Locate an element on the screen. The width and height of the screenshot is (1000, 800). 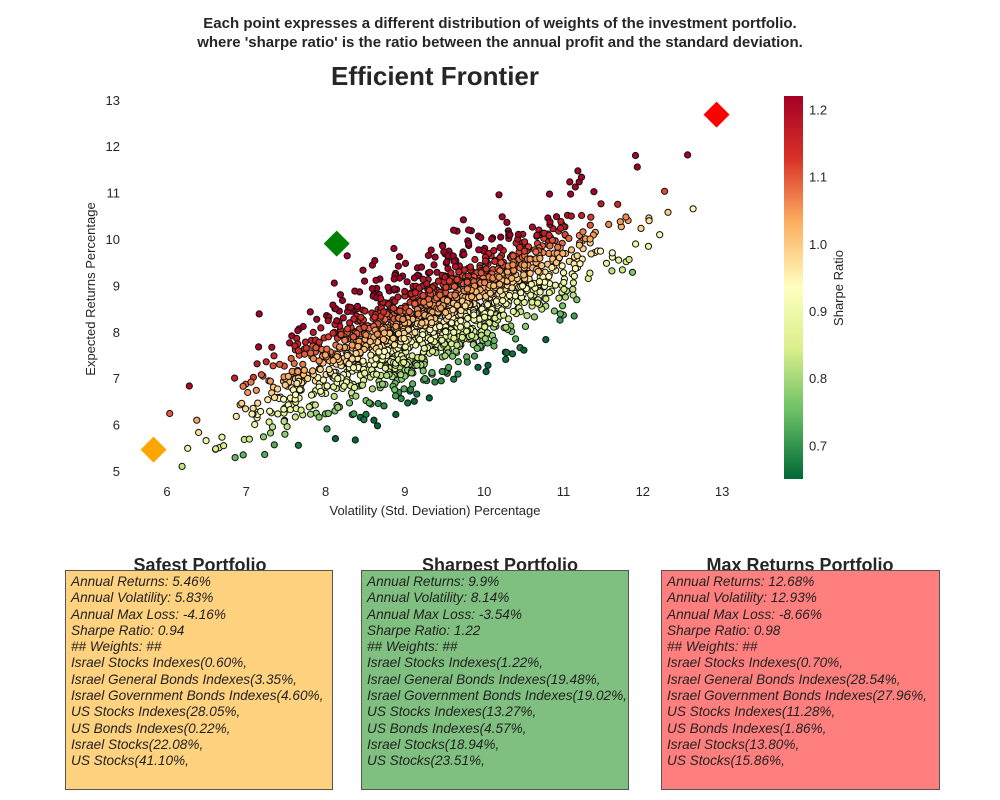
panel-line: US Bonds Indexes(0.22%, is located at coordinates (151, 728).